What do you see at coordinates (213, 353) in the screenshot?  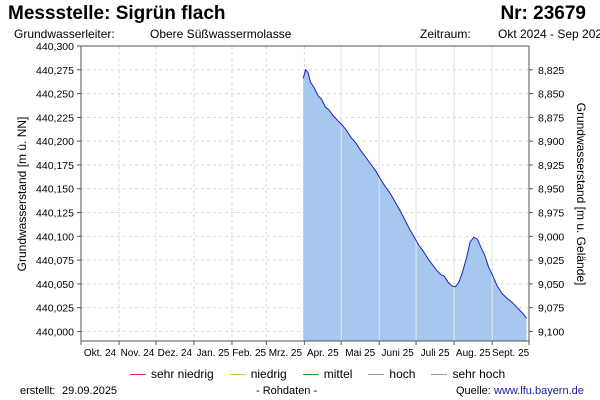 I see `x-tick-label: Jan. 25` at bounding box center [213, 353].